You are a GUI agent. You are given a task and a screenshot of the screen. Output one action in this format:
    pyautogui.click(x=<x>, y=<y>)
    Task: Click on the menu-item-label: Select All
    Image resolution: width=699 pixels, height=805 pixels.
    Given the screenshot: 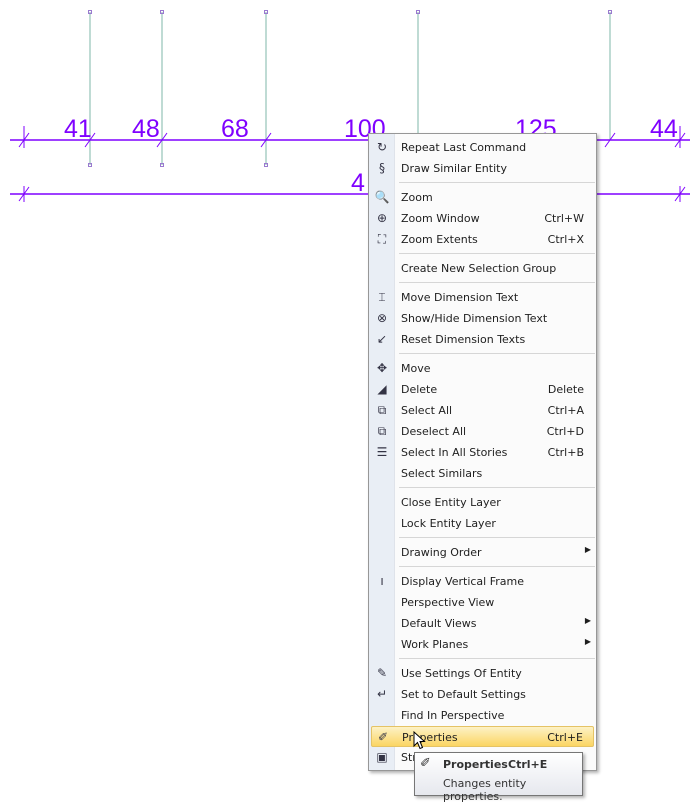 What is the action you would take?
    pyautogui.click(x=427, y=410)
    